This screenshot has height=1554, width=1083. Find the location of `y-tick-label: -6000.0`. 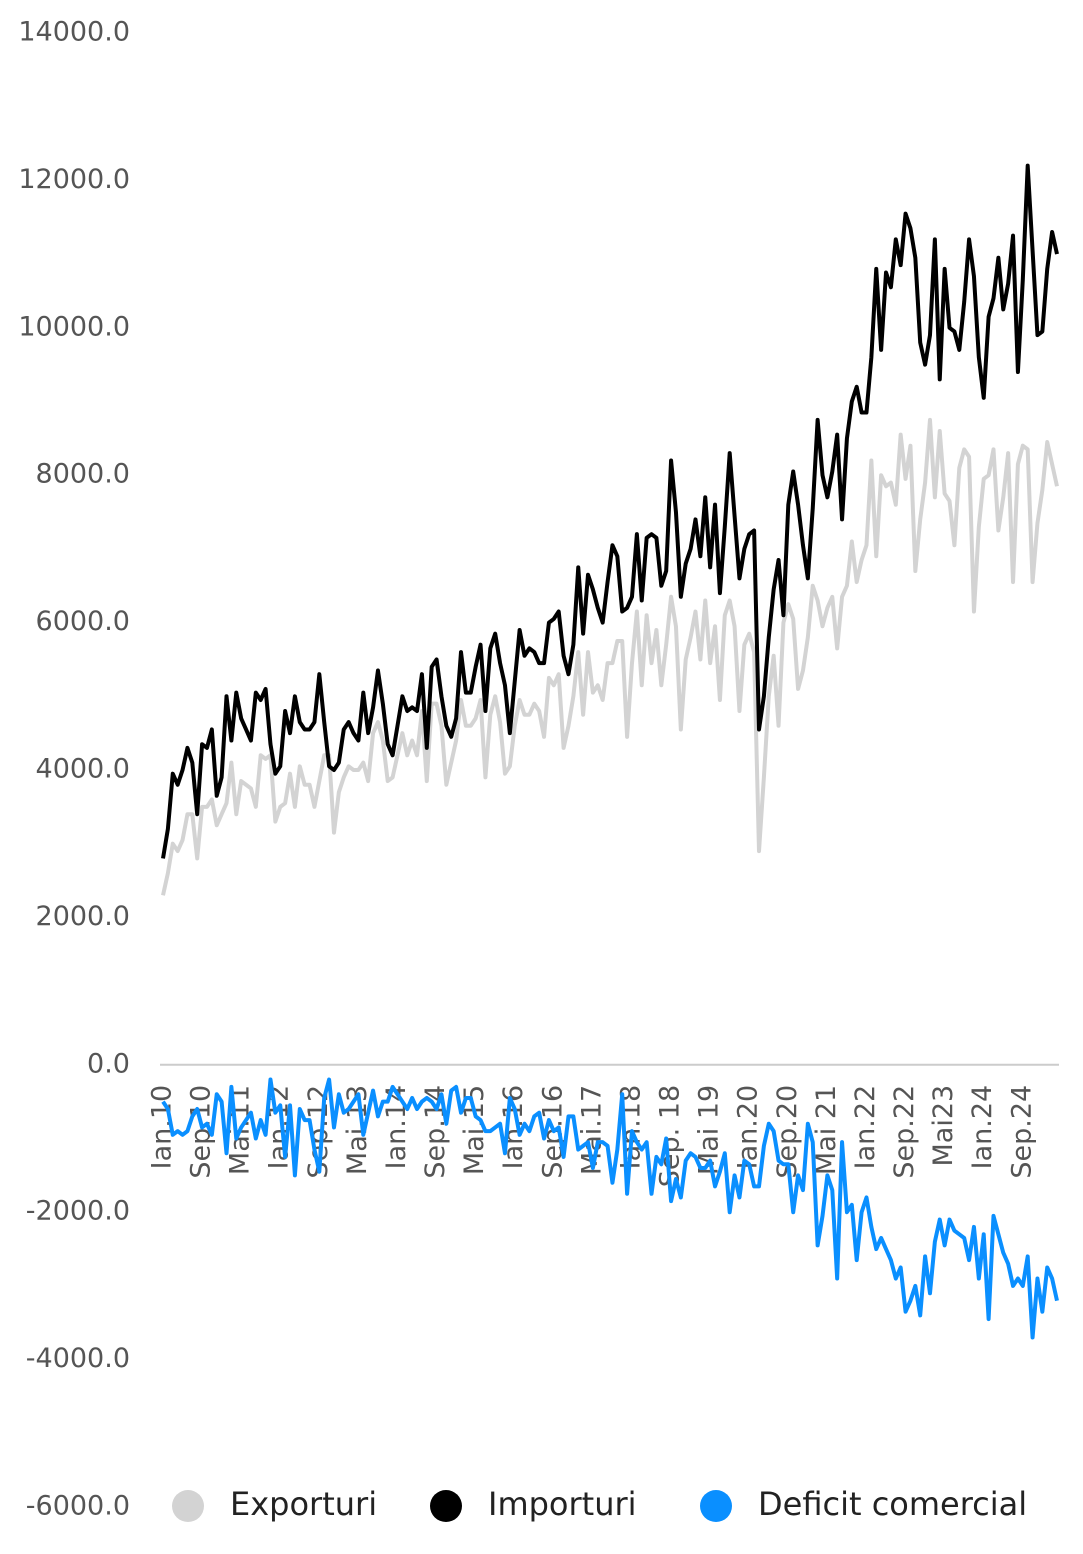

y-tick-label: -6000.0 is located at coordinates (78, 1506).